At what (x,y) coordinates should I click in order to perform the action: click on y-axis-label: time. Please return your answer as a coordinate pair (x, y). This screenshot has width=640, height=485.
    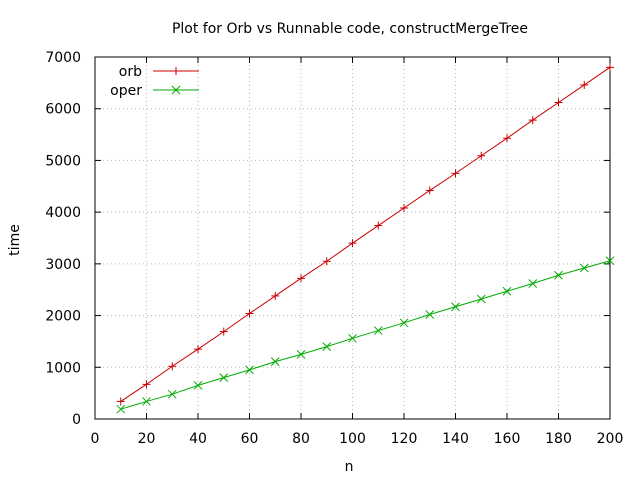
    Looking at the image, I should click on (15, 240).